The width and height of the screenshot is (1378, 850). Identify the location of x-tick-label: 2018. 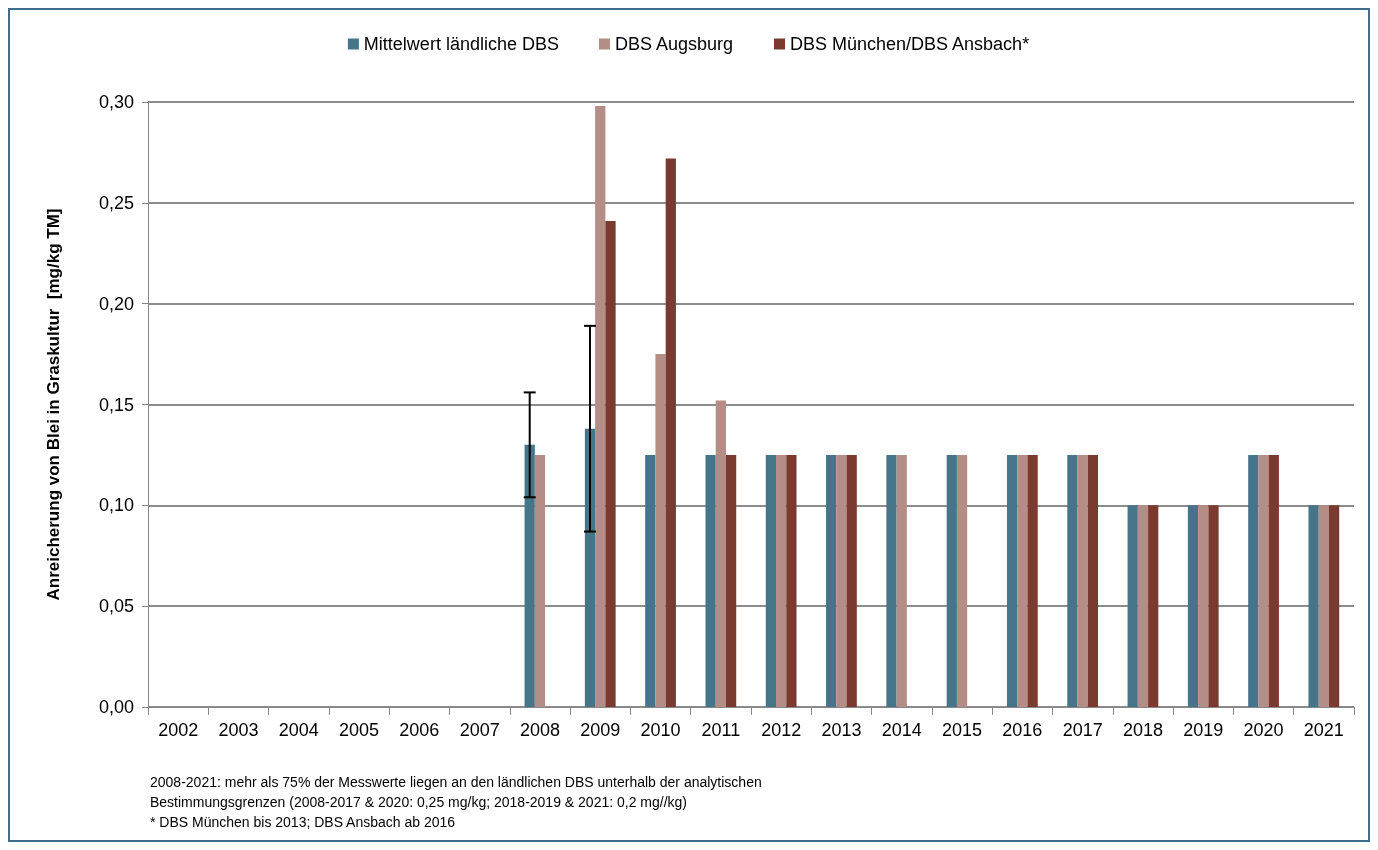
(1142, 730).